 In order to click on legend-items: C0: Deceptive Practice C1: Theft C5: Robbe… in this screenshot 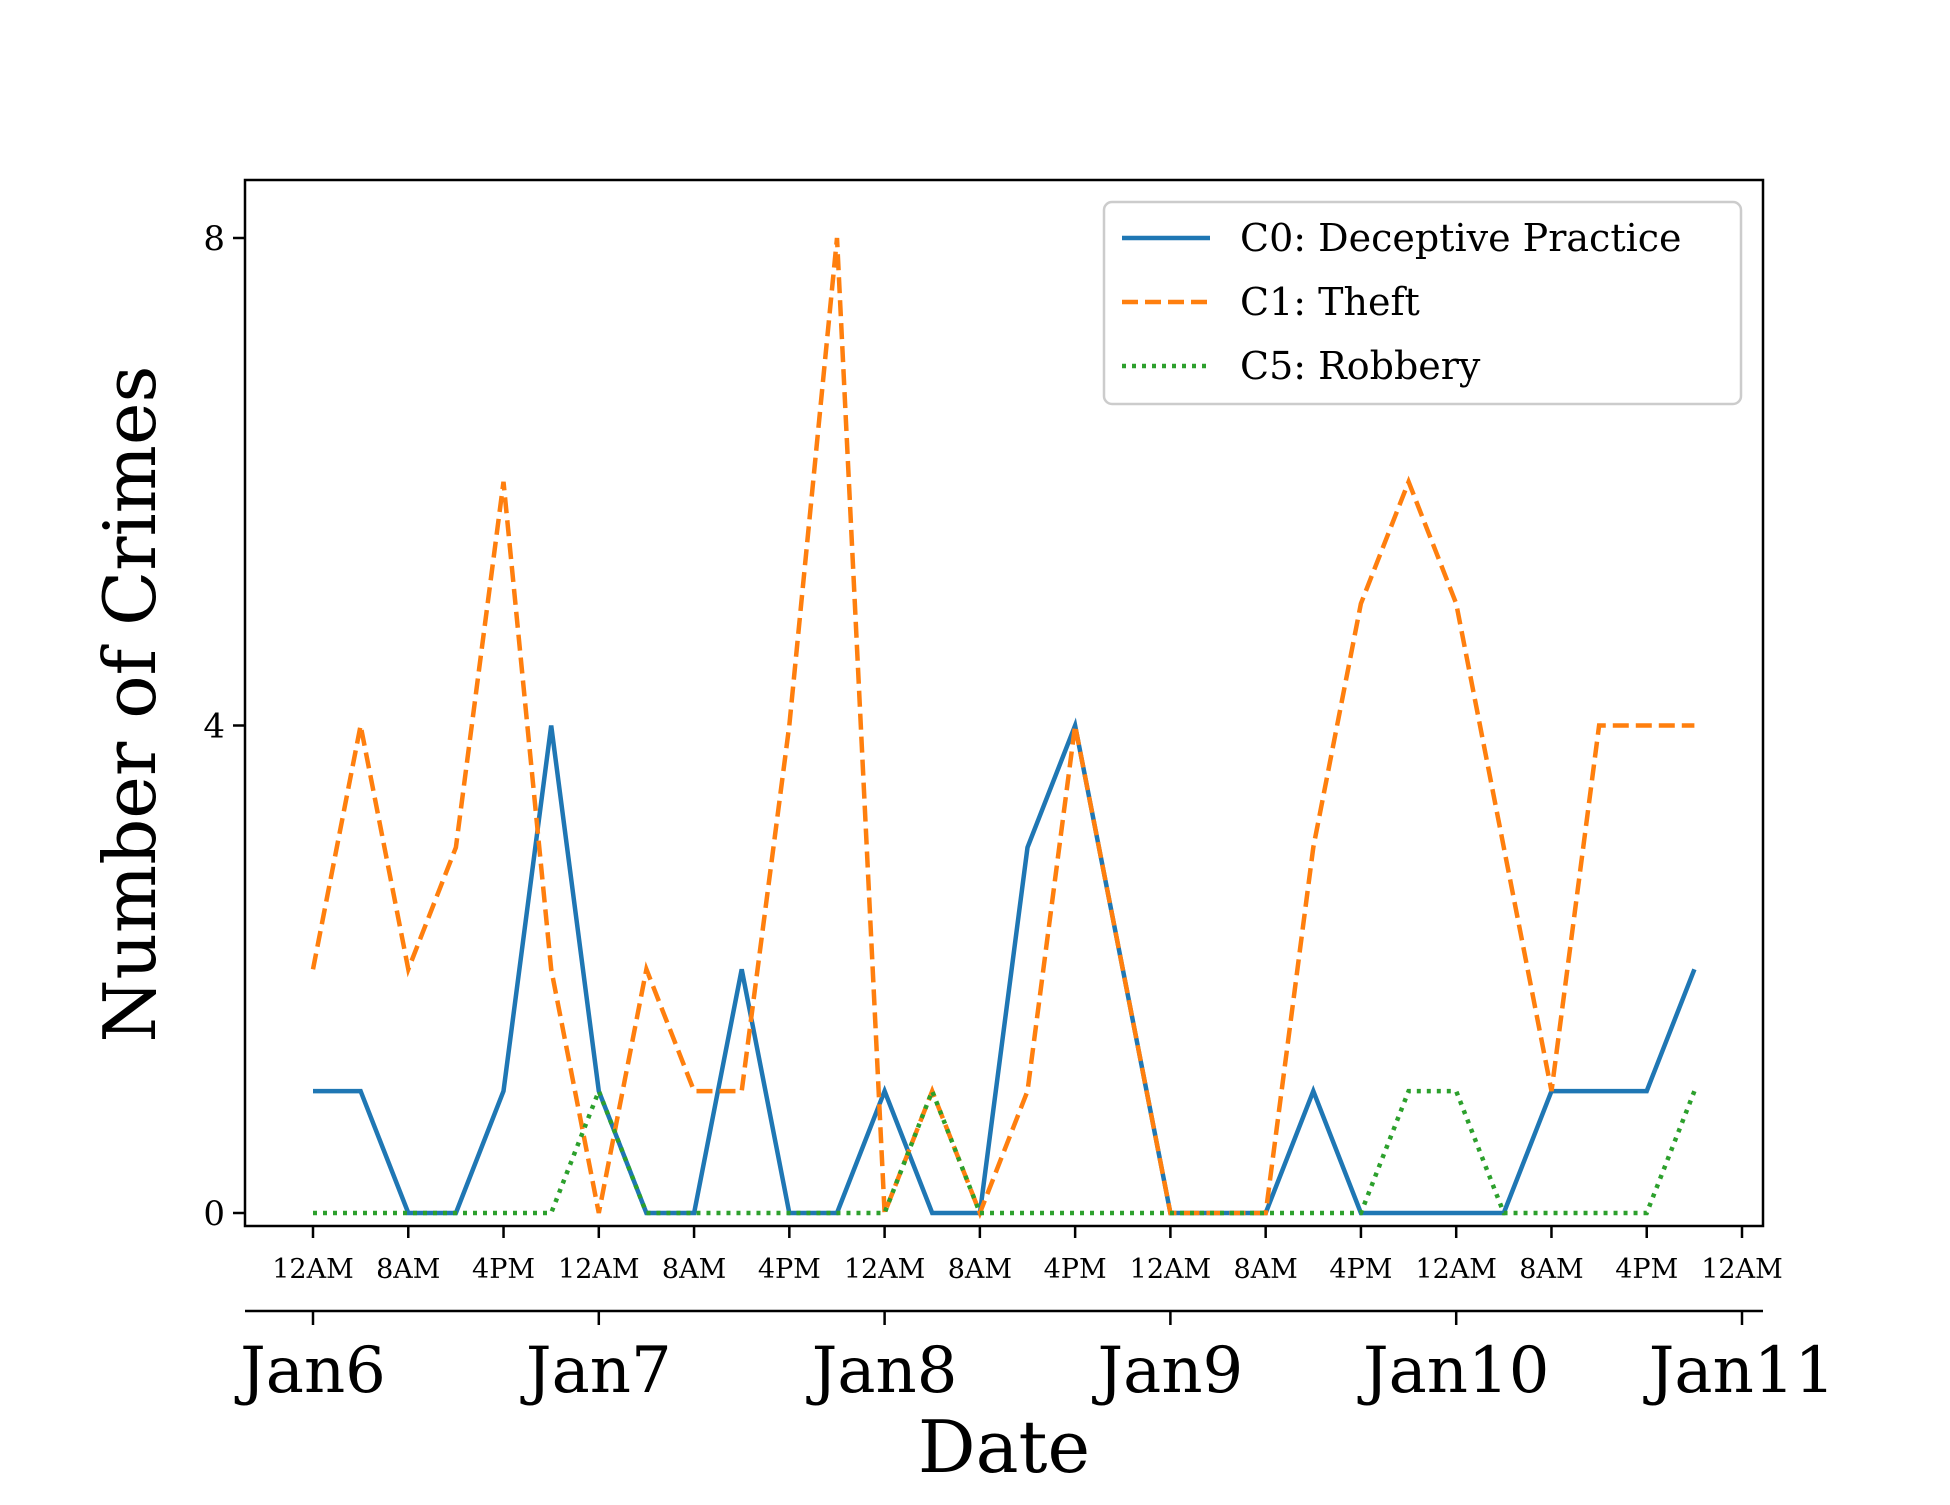, I will do `click(1402, 302)`.